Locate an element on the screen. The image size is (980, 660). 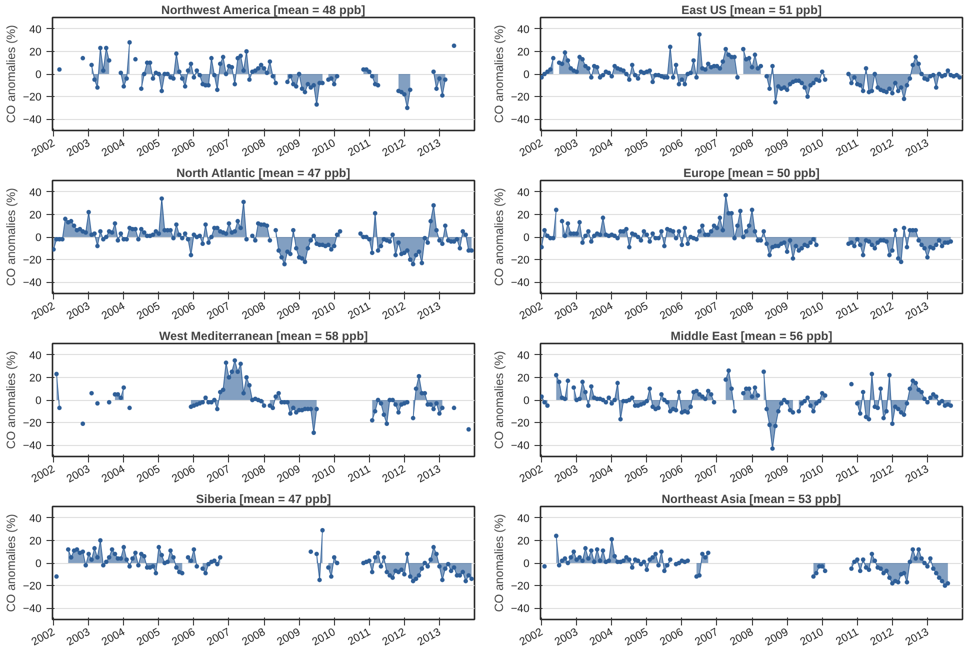
chart-title: Siberia [mean = 47 ppb] is located at coordinates (264, 499).